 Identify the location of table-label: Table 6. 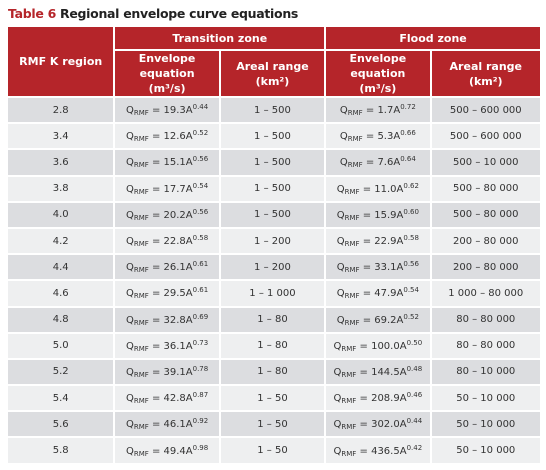
(32, 13).